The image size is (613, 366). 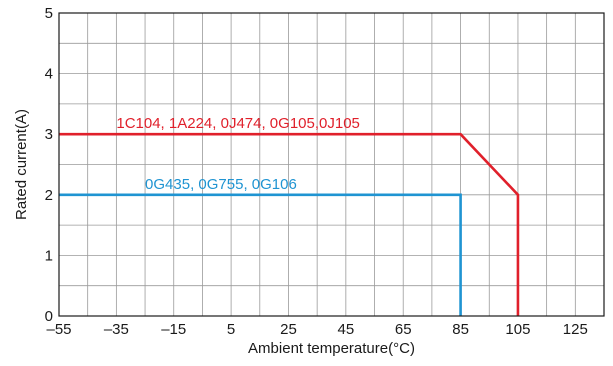 What do you see at coordinates (21, 164) in the screenshot?
I see `y-axis-title: Rated current(A)` at bounding box center [21, 164].